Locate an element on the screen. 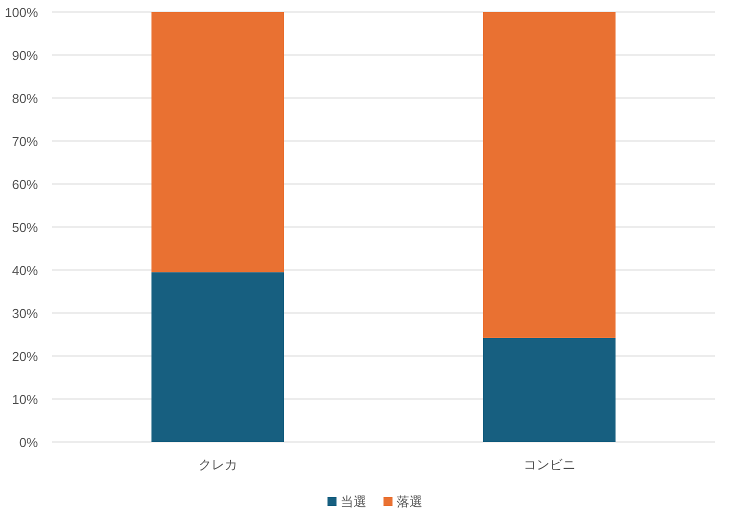  y-tick-label: 50% is located at coordinates (25, 227).